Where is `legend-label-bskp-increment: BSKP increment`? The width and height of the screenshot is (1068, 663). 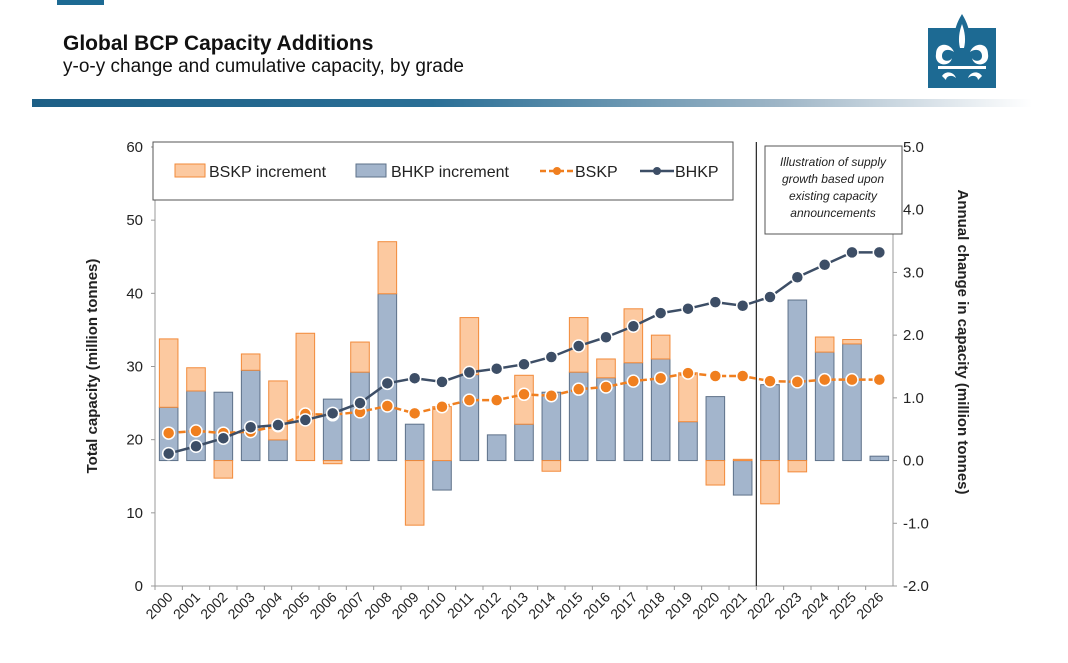 legend-label-bskp-increment: BSKP increment is located at coordinates (268, 172).